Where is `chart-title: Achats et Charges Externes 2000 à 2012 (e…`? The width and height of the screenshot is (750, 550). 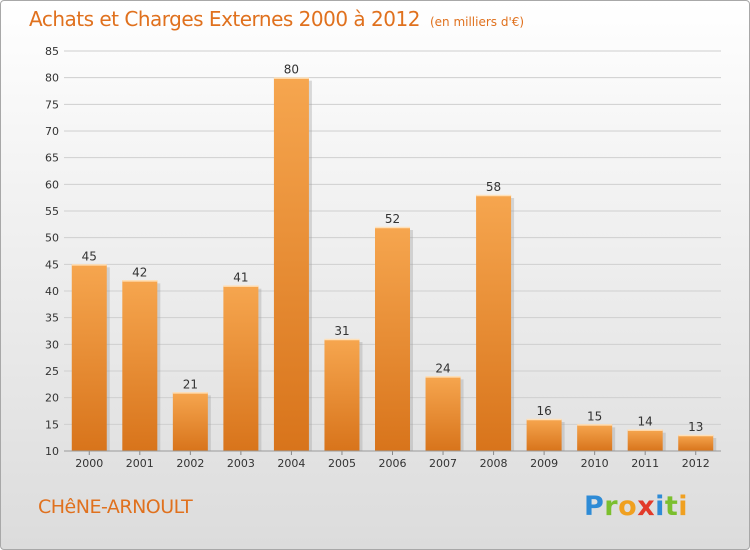
chart-title: Achats et Charges Externes 2000 à 2012 (e… is located at coordinates (276, 19).